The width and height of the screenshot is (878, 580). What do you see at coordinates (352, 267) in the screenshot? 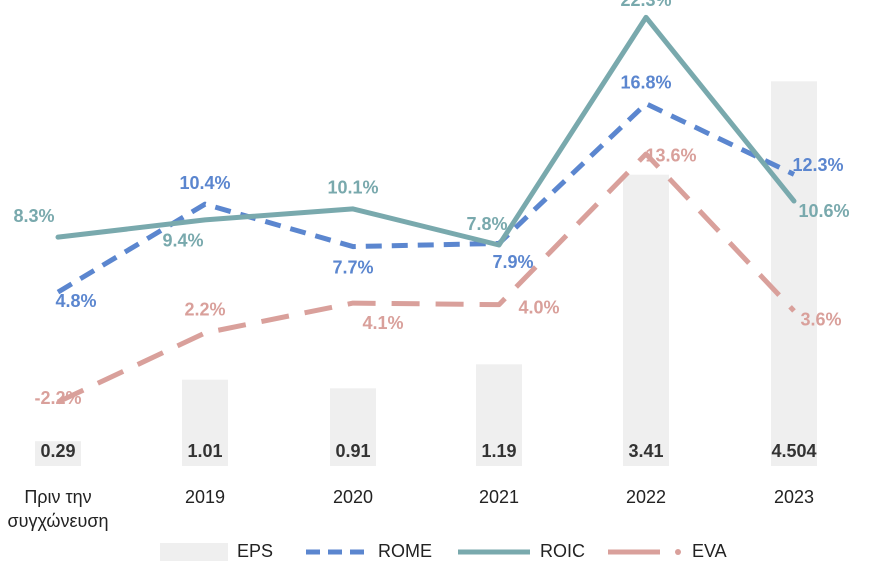
I see `rome-label-2: 7.7%` at bounding box center [352, 267].